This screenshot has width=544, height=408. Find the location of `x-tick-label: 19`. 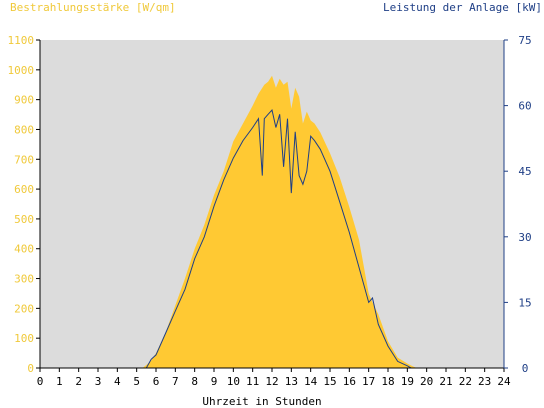

x-tick-label: 19 is located at coordinates (407, 381).